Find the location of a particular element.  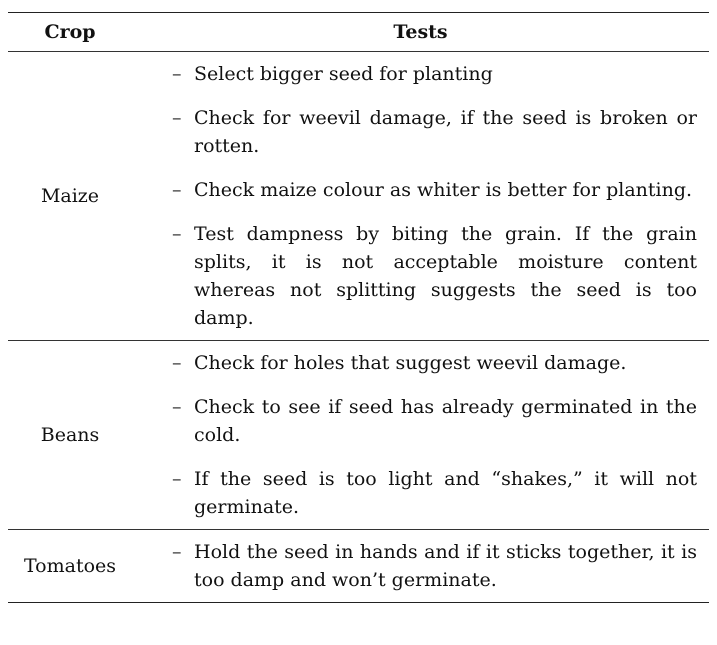

top-rule is located at coordinates (358, 12).